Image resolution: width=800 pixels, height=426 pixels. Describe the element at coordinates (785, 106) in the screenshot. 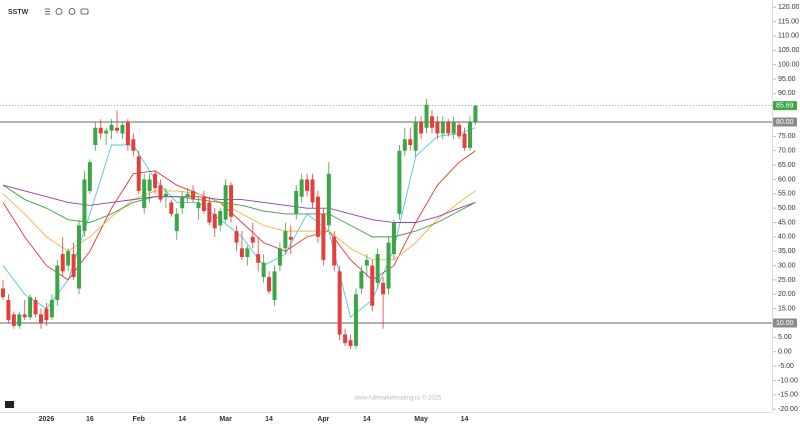

I see `last-price-label: 85.69` at that location.